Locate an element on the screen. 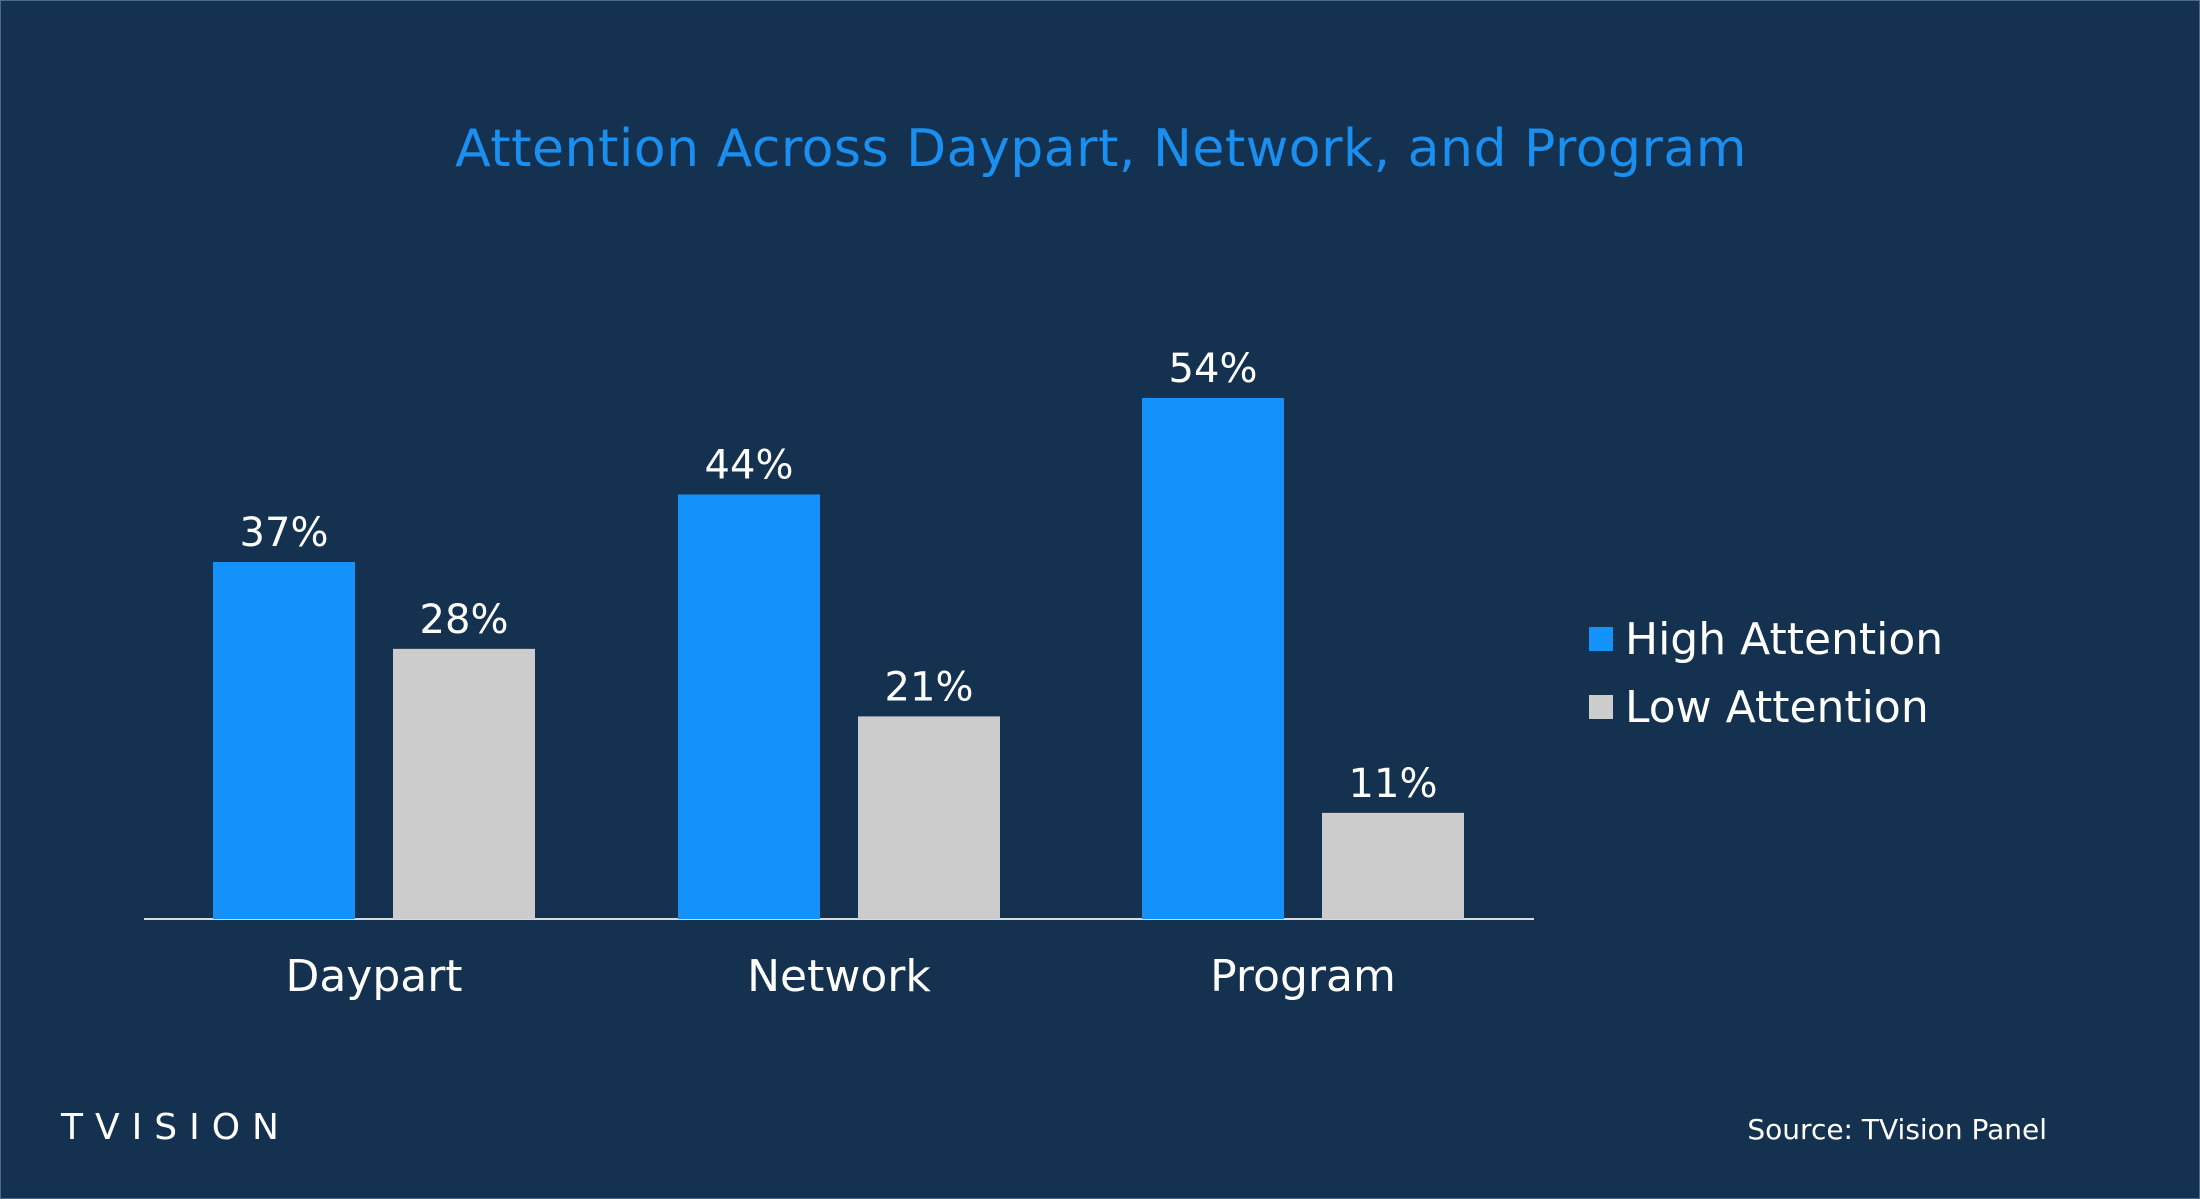  legend-item-high: High Attention is located at coordinates (1766, 639).